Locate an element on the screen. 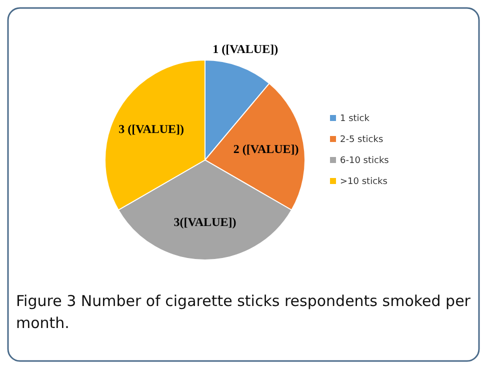 This screenshot has width=487, height=369. data-label: 3([VALUE]) is located at coordinates (205, 222).